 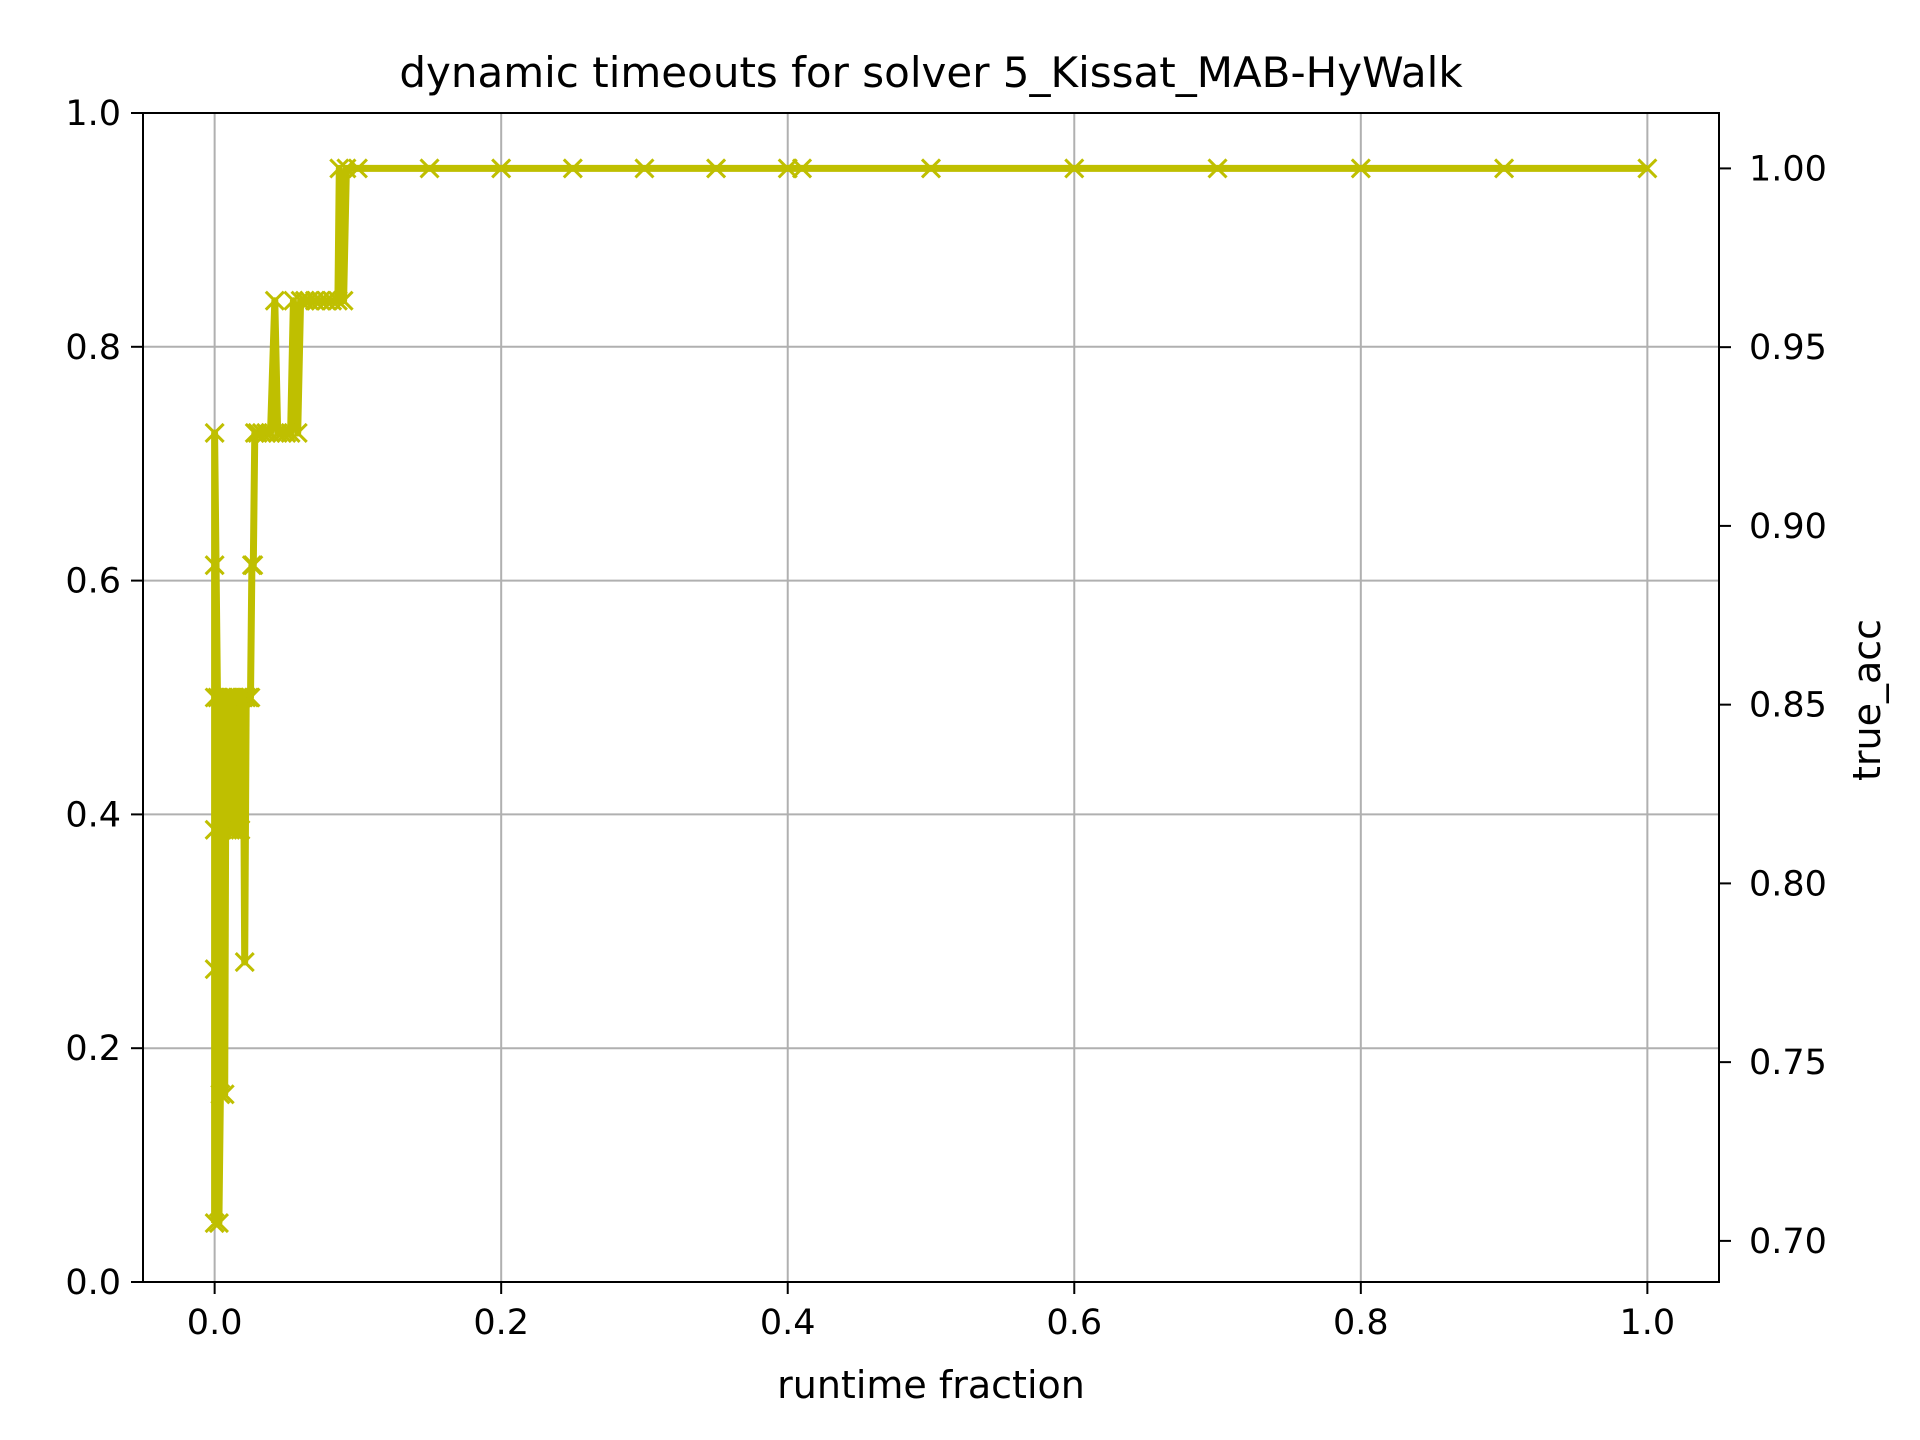 I want to click on x-tick-label: 1.0, so click(x=1648, y=1323).